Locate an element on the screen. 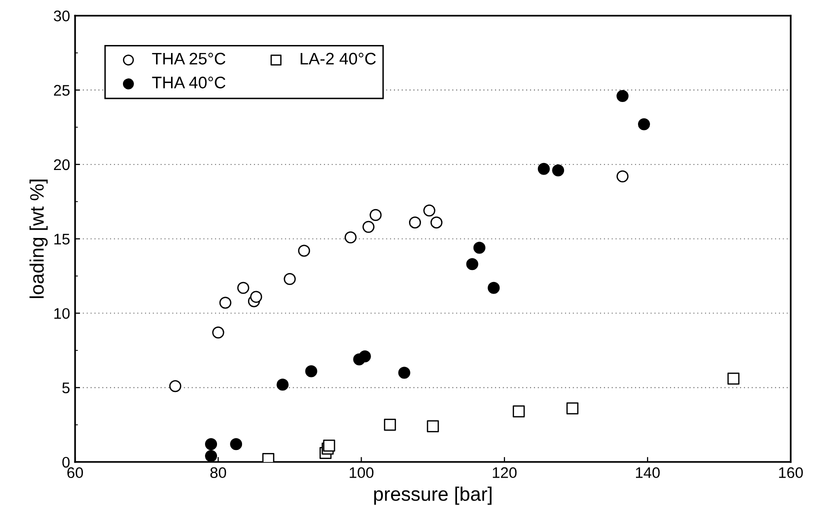 This screenshot has height=522, width=816. y-tick-label: 15 is located at coordinates (62, 239).